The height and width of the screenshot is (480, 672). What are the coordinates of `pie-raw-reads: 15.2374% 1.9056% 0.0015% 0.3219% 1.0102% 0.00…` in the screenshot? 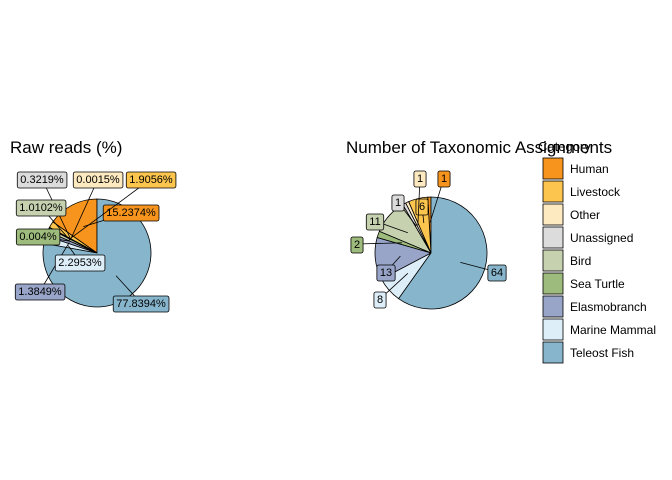 It's located at (95, 242).